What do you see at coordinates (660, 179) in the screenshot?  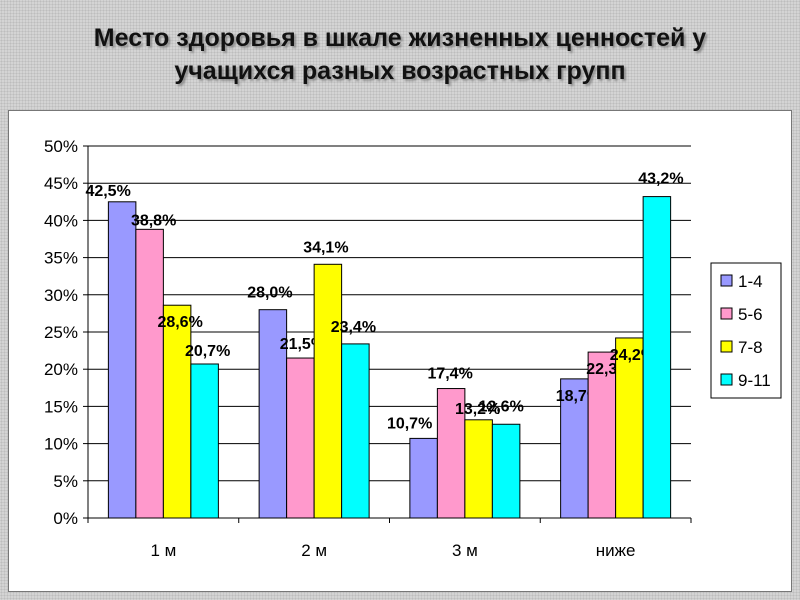 I see `data-label: 43,2%` at bounding box center [660, 179].